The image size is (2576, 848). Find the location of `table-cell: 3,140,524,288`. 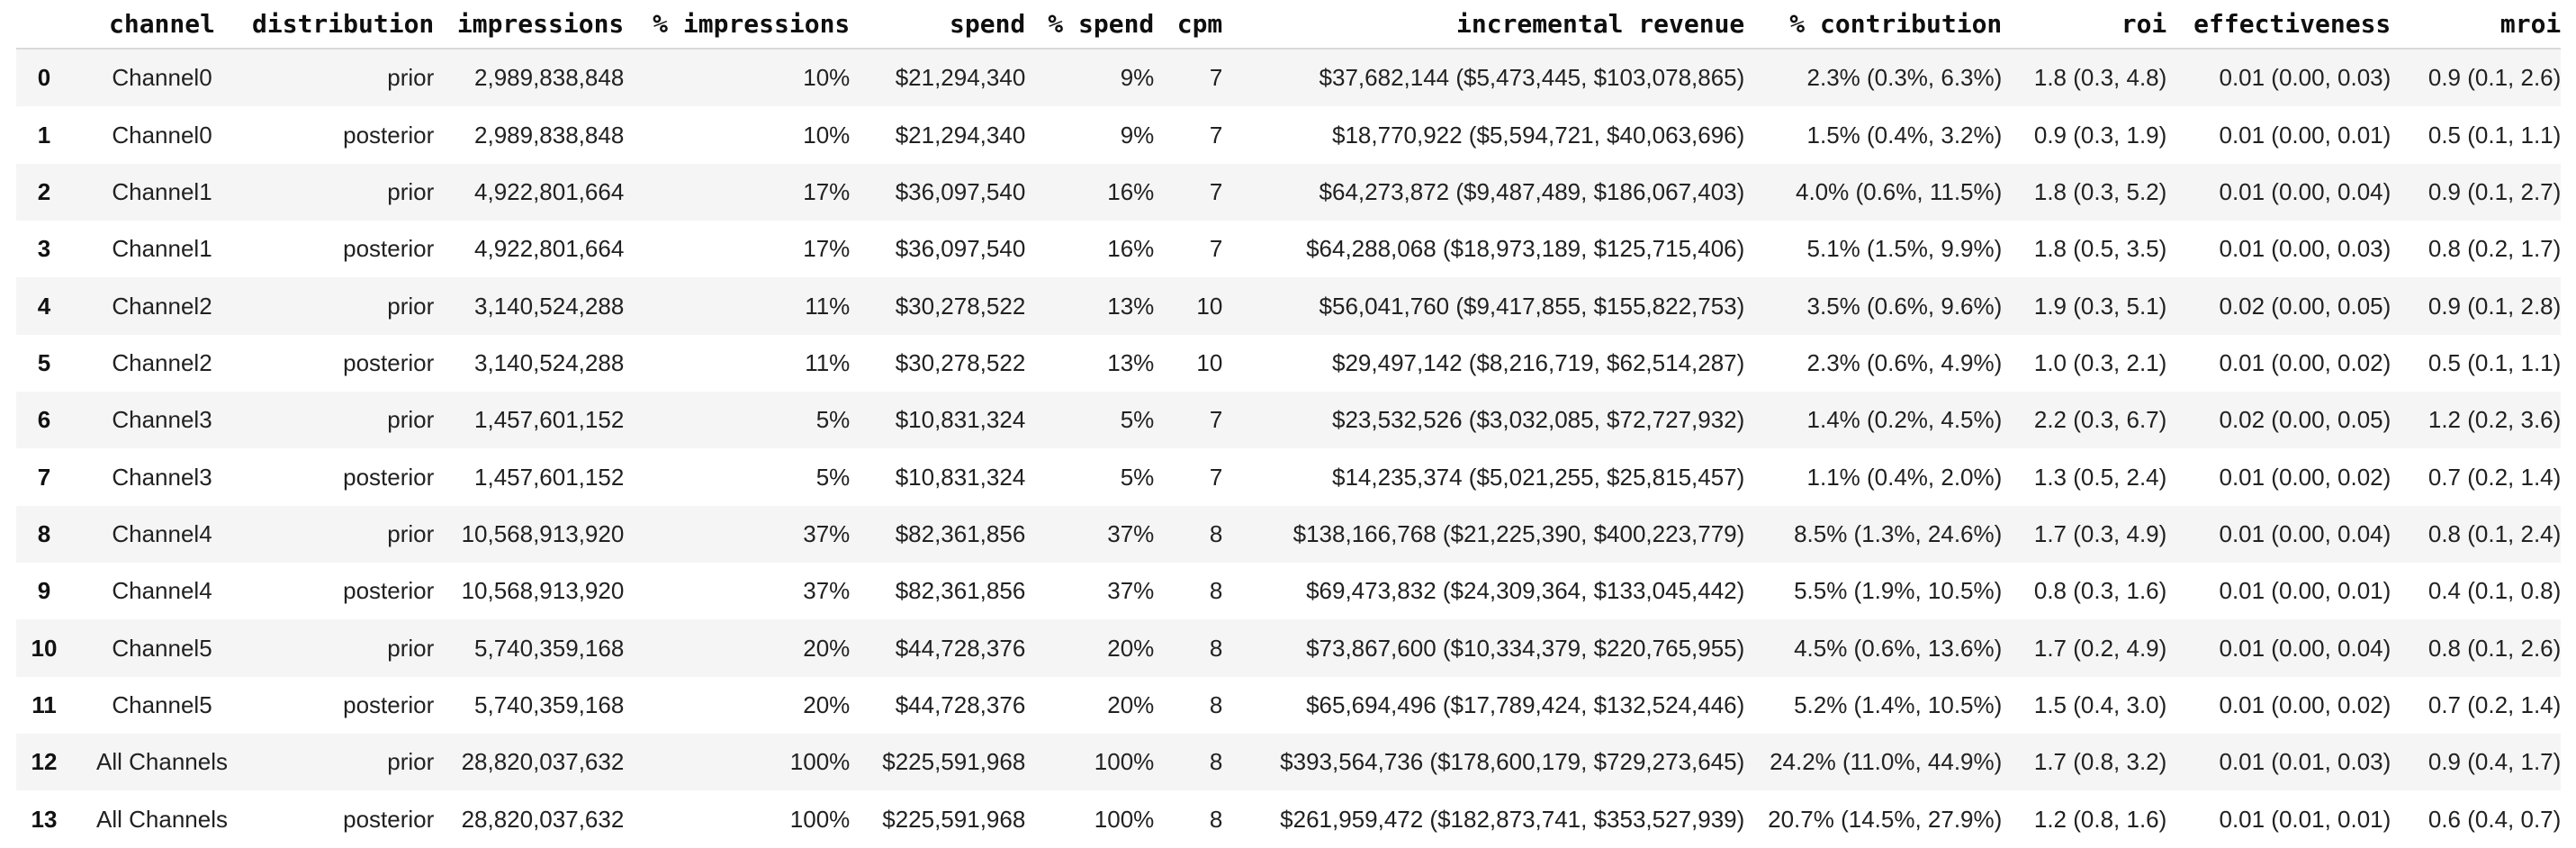

table-cell: 3,140,524,288 is located at coordinates (549, 362).